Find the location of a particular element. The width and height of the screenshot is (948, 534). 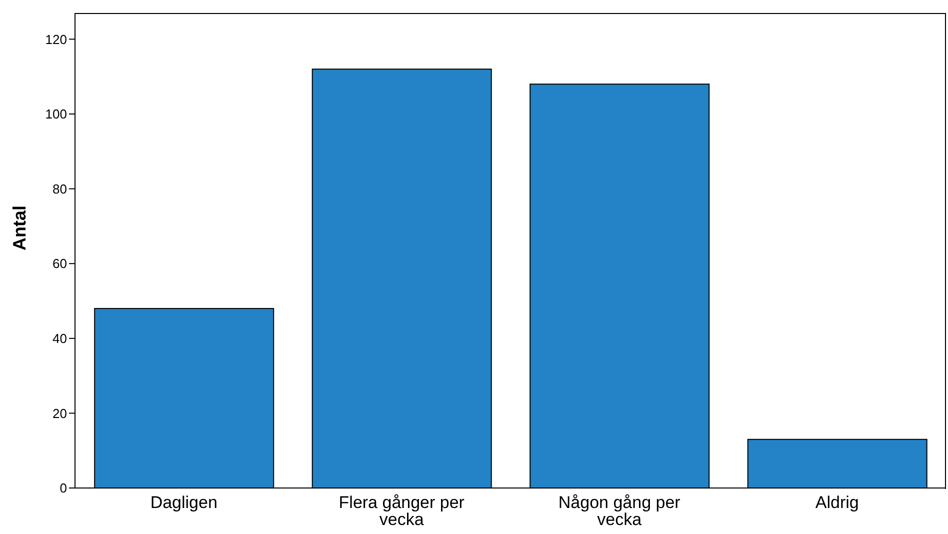

y-tick-label: 60 is located at coordinates (59, 264).